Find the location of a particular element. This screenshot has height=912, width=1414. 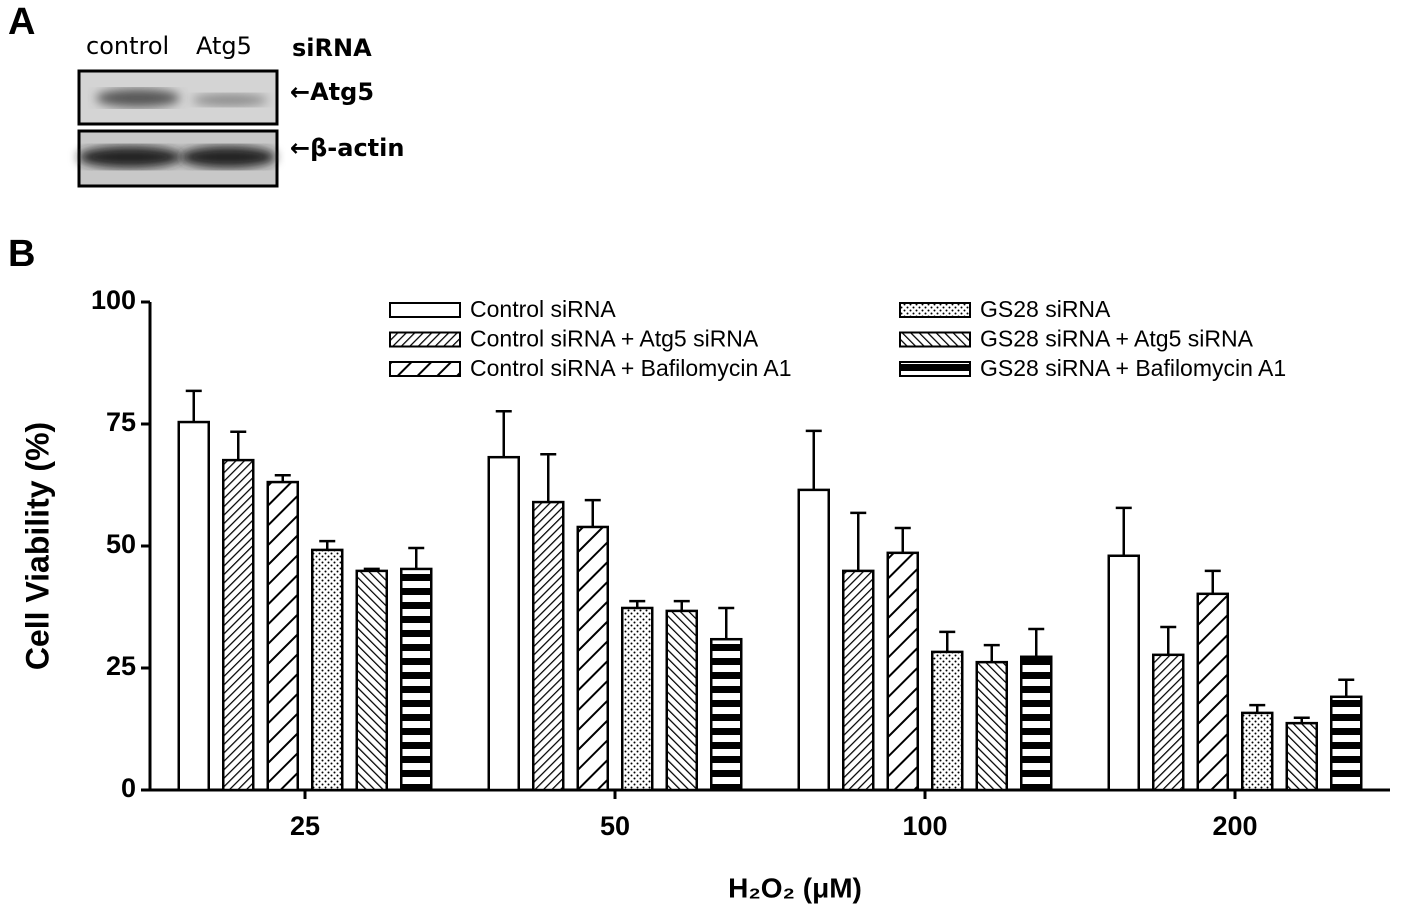

lane-label: control is located at coordinates (127, 46).